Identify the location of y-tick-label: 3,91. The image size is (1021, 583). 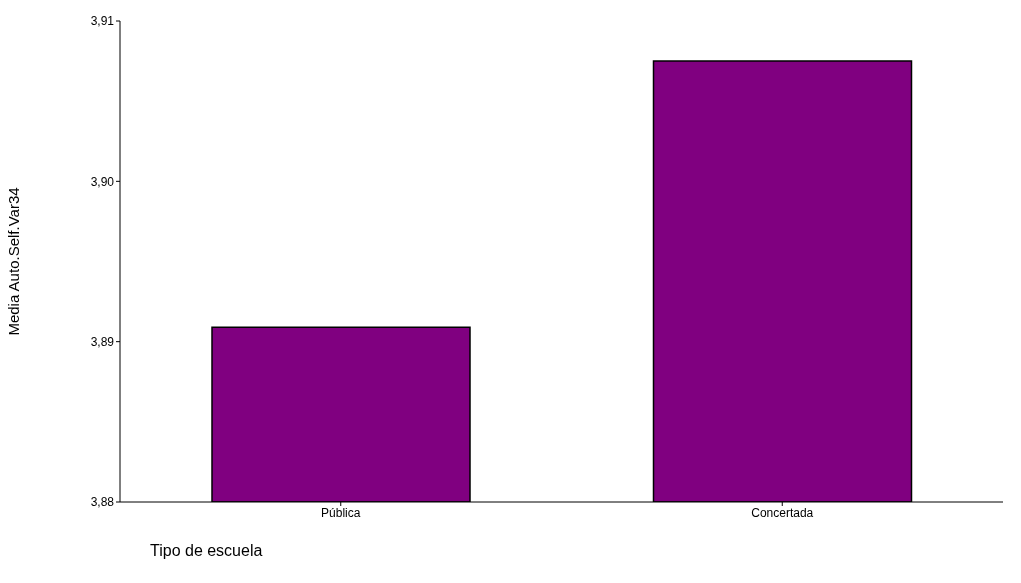
(102, 21).